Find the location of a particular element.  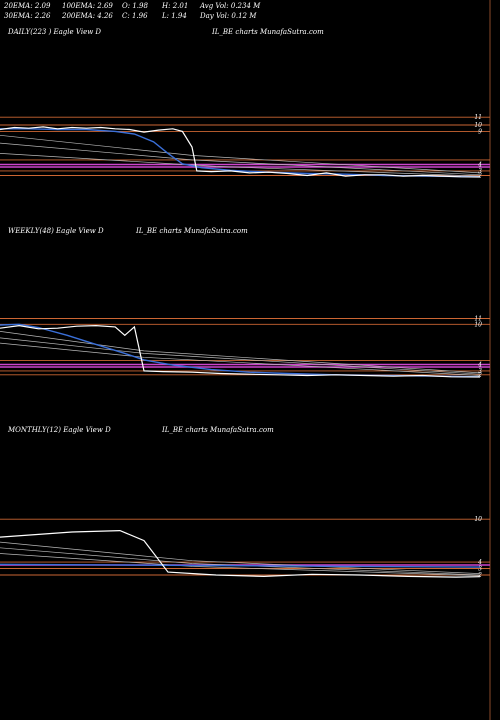

header-ema20: 20EMA: 2.09 is located at coordinates (27, 6).